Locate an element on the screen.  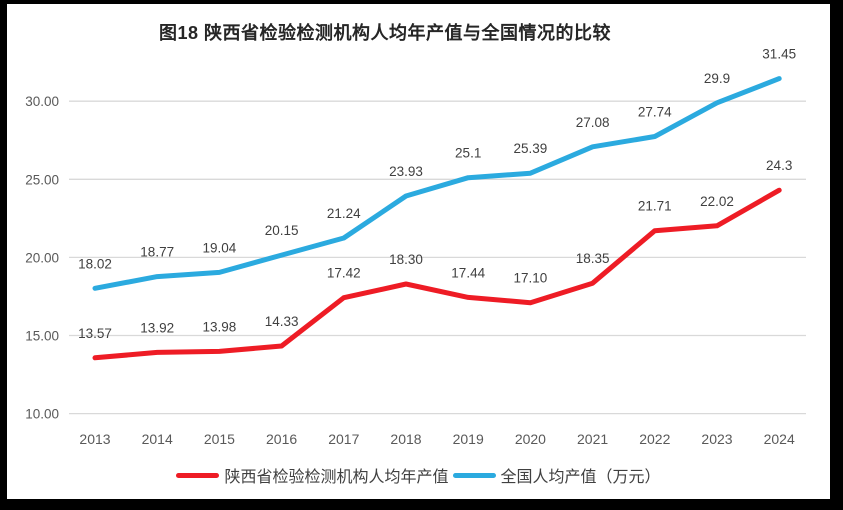
data-label: 14.33 is located at coordinates (282, 321).